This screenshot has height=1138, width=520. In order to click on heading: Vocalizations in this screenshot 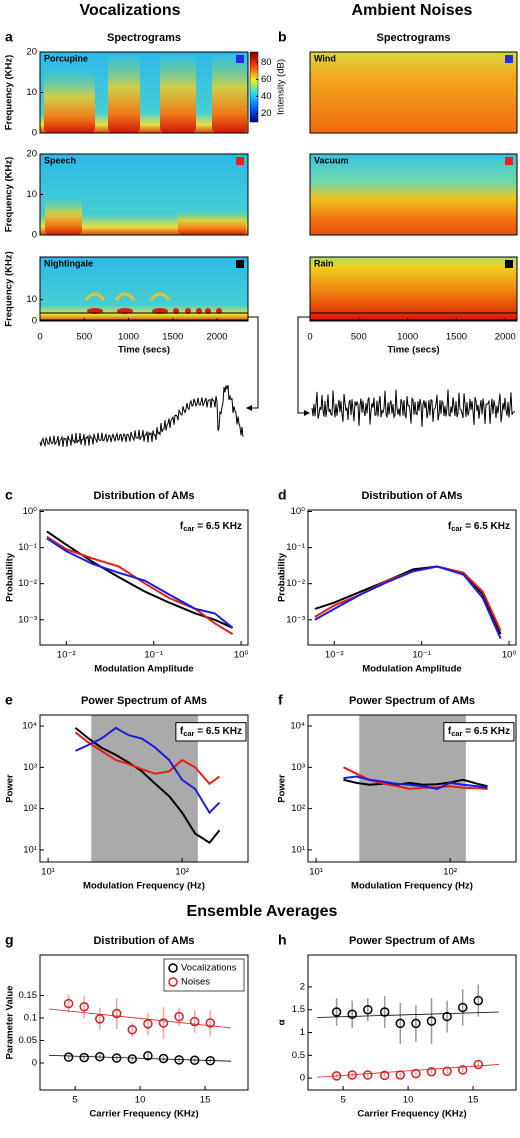, I will do `click(129, 10)`.